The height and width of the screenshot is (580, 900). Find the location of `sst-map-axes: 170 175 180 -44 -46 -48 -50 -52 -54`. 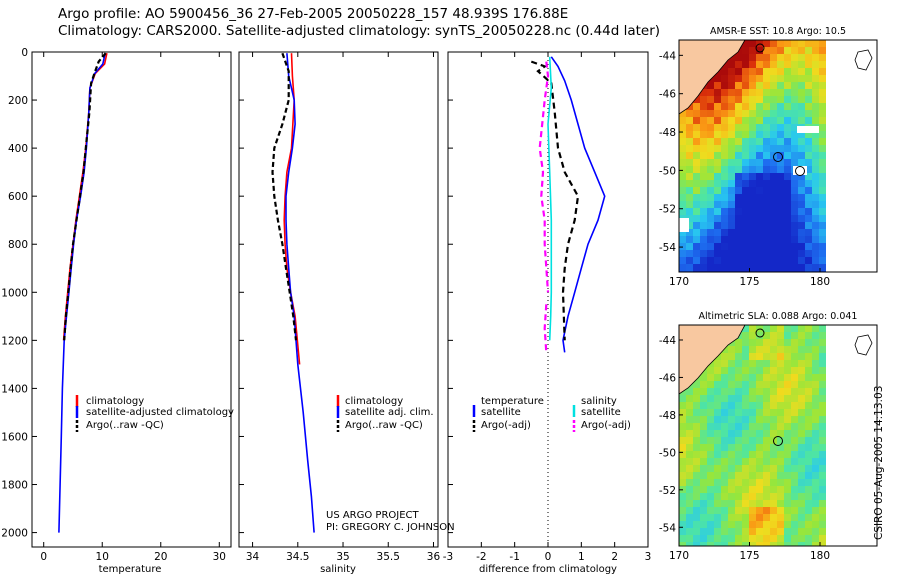

sst-map-axes: 170 175 180 -44 -46 -48 -50 -52 -54 is located at coordinates (744, 169).